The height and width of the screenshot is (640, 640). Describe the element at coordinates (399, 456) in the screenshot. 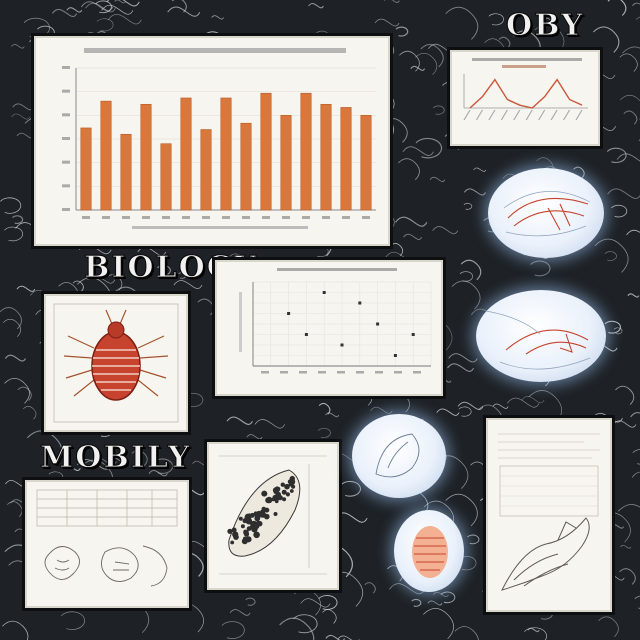

I see `oval-specimen-small` at that location.